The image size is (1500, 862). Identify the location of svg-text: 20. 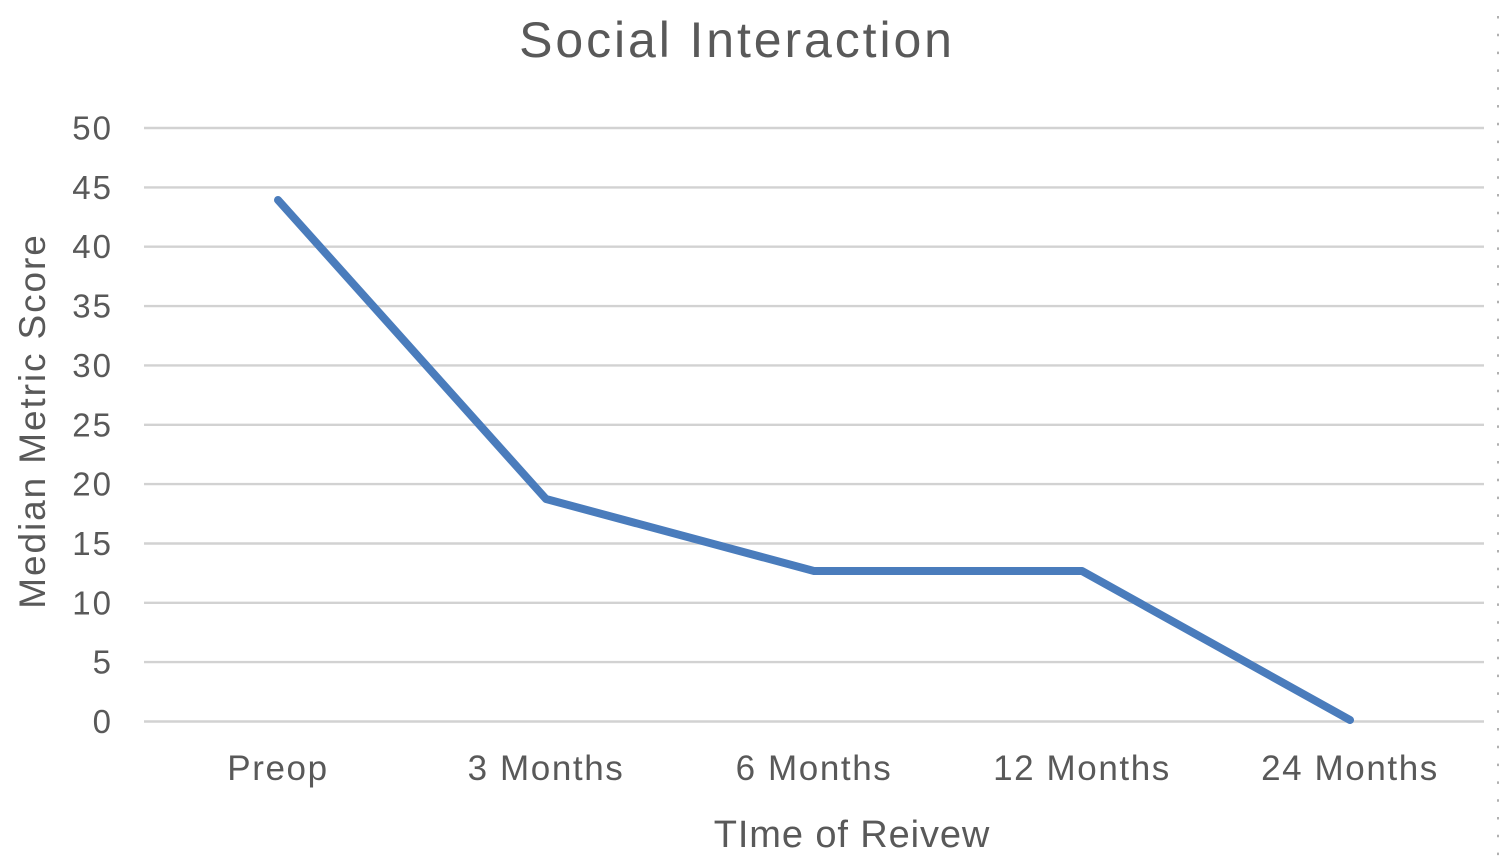
(92, 484).